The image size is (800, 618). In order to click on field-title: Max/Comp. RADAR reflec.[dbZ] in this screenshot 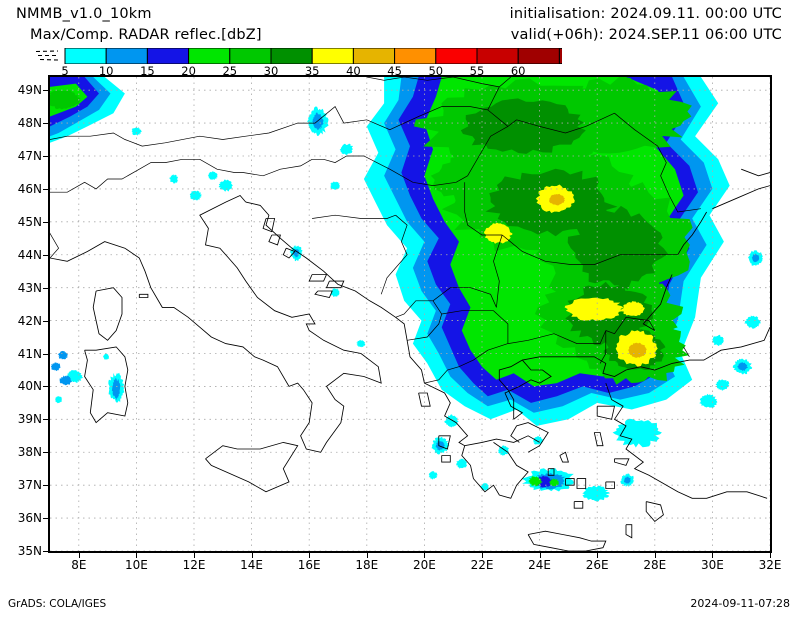, I will do `click(146, 35)`.